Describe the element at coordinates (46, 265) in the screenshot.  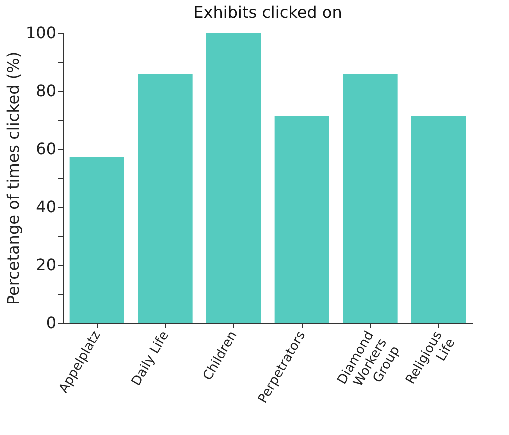
I see `y-tick-label: 20` at that location.